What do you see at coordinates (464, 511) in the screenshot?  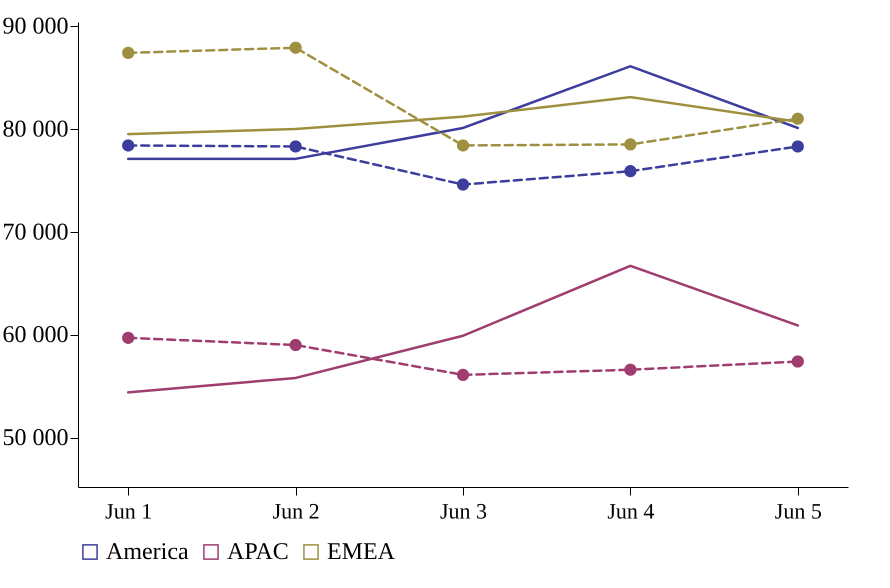 I see `x-tick-label: Jun 3` at bounding box center [464, 511].